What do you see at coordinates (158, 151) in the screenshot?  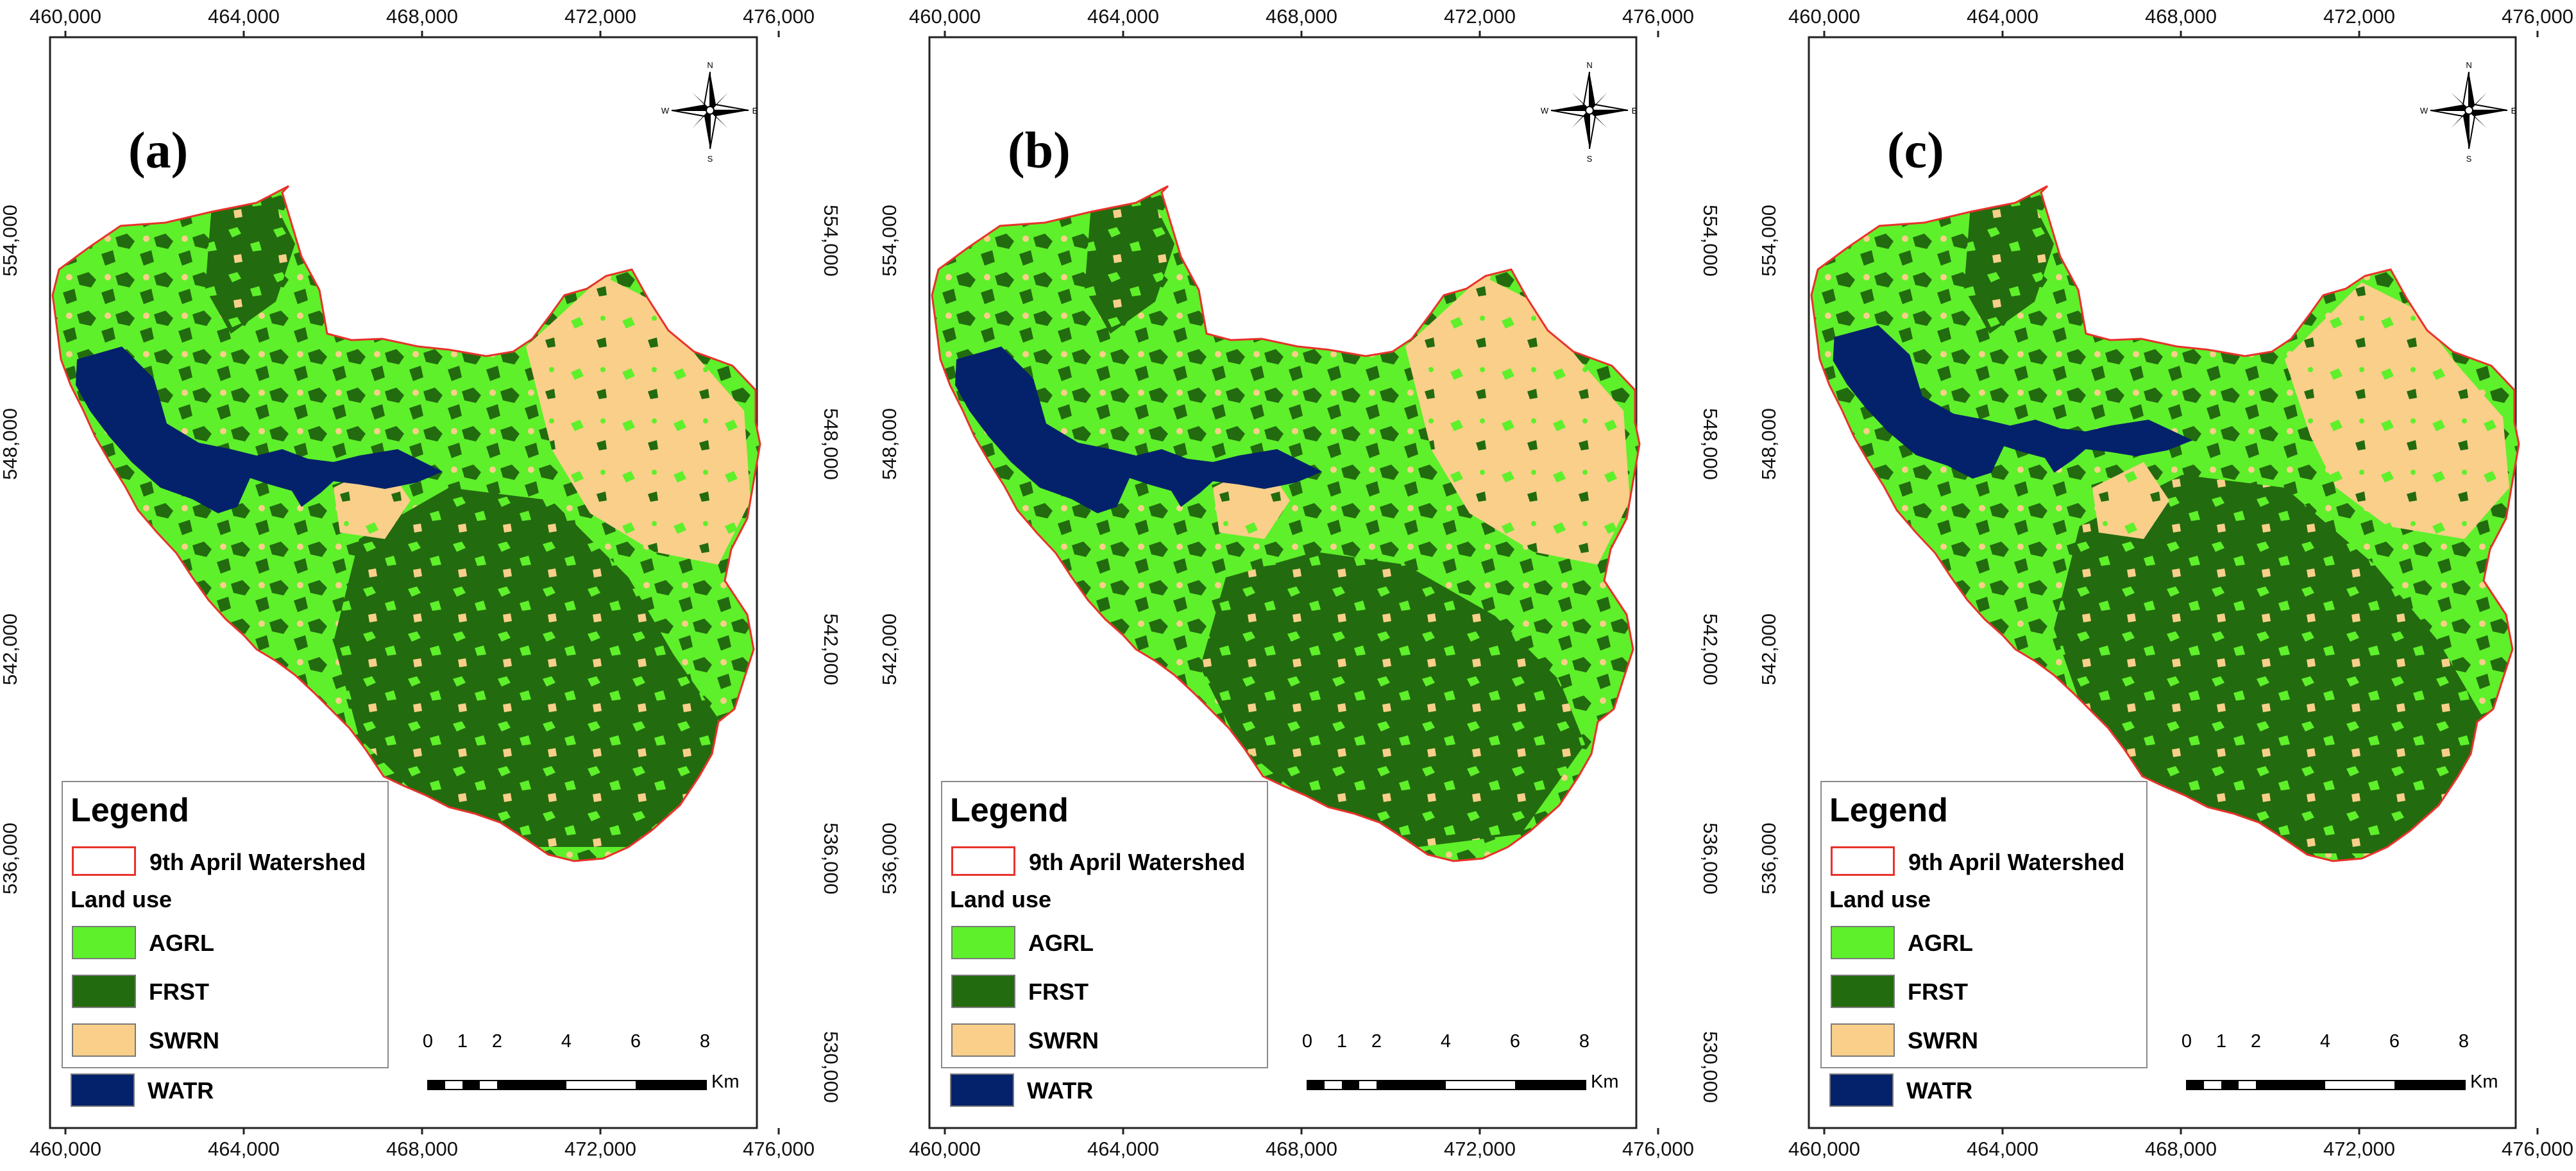 I see `panel-label: (a)` at bounding box center [158, 151].